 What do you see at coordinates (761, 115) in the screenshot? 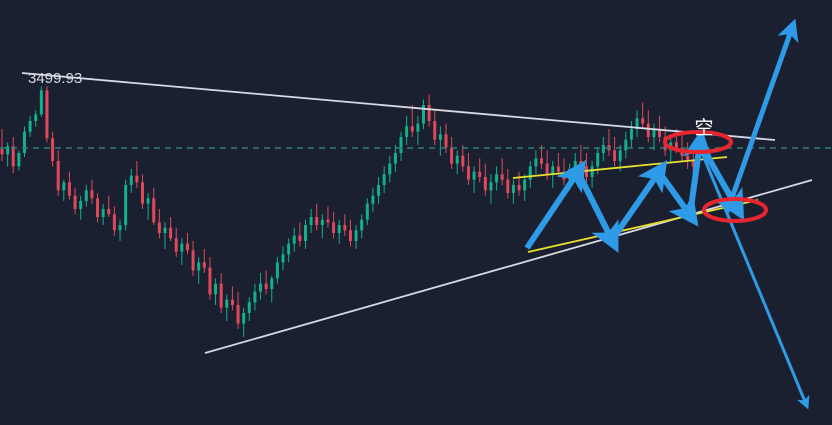
I see `projection-arrow-bullish-breakout` at bounding box center [761, 115].